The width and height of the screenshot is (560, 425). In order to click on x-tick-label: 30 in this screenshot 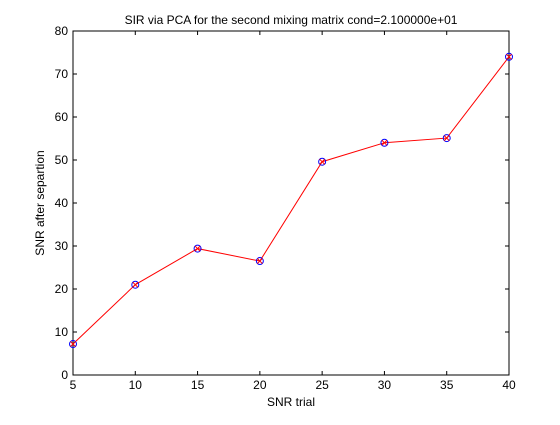, I will do `click(385, 385)`.